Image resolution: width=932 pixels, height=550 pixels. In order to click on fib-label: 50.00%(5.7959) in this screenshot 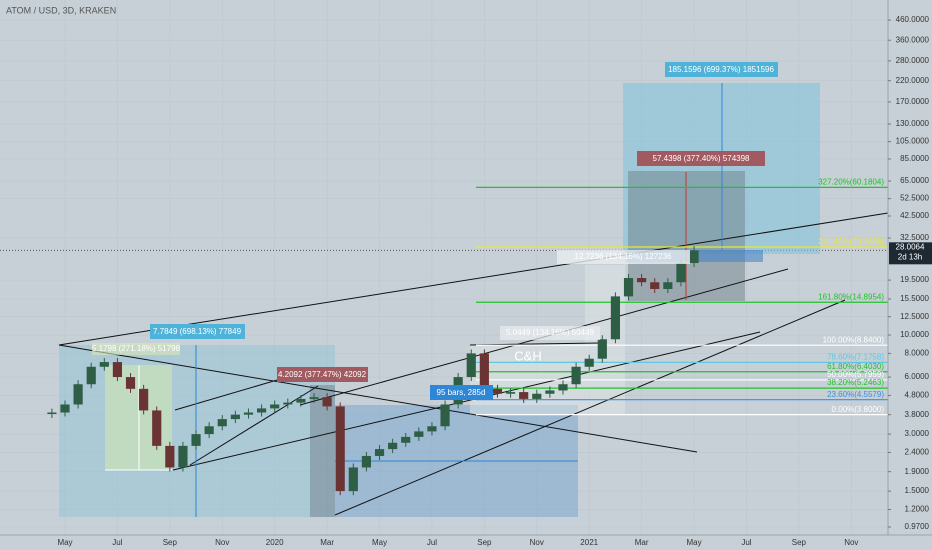, I will do `click(855, 374)`.